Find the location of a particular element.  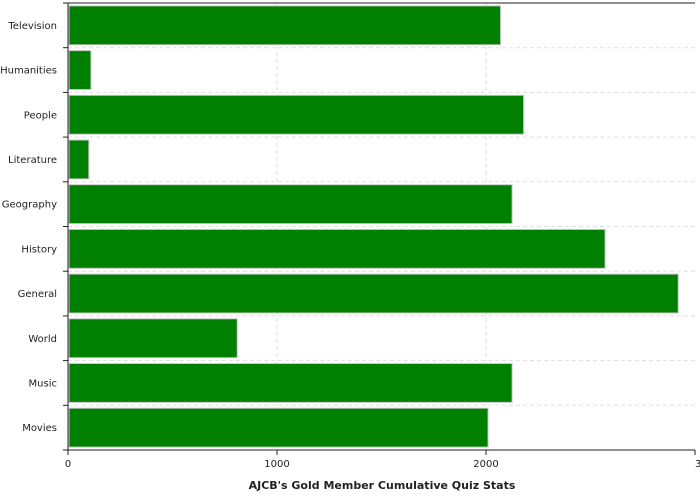

x-tick-label: 2000 is located at coordinates (485, 464).